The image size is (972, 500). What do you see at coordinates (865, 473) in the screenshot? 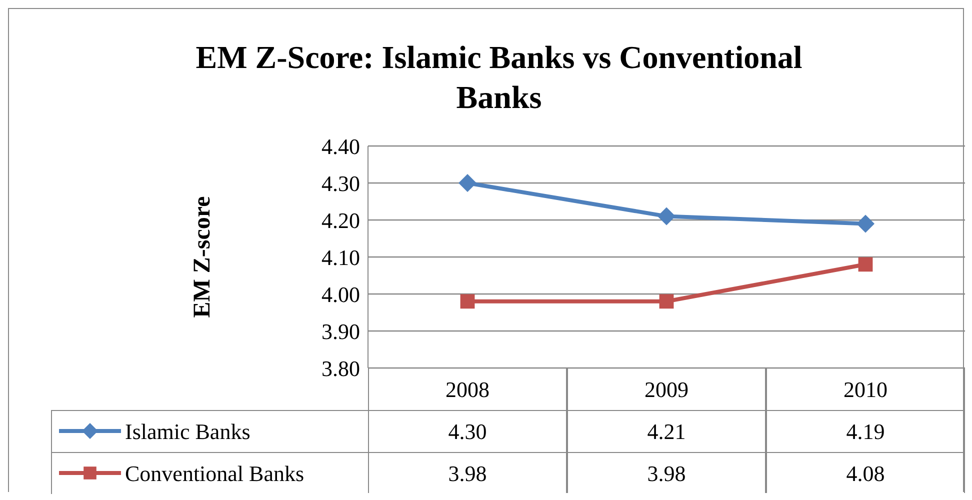
I see `data-label: 4.08` at bounding box center [865, 473].